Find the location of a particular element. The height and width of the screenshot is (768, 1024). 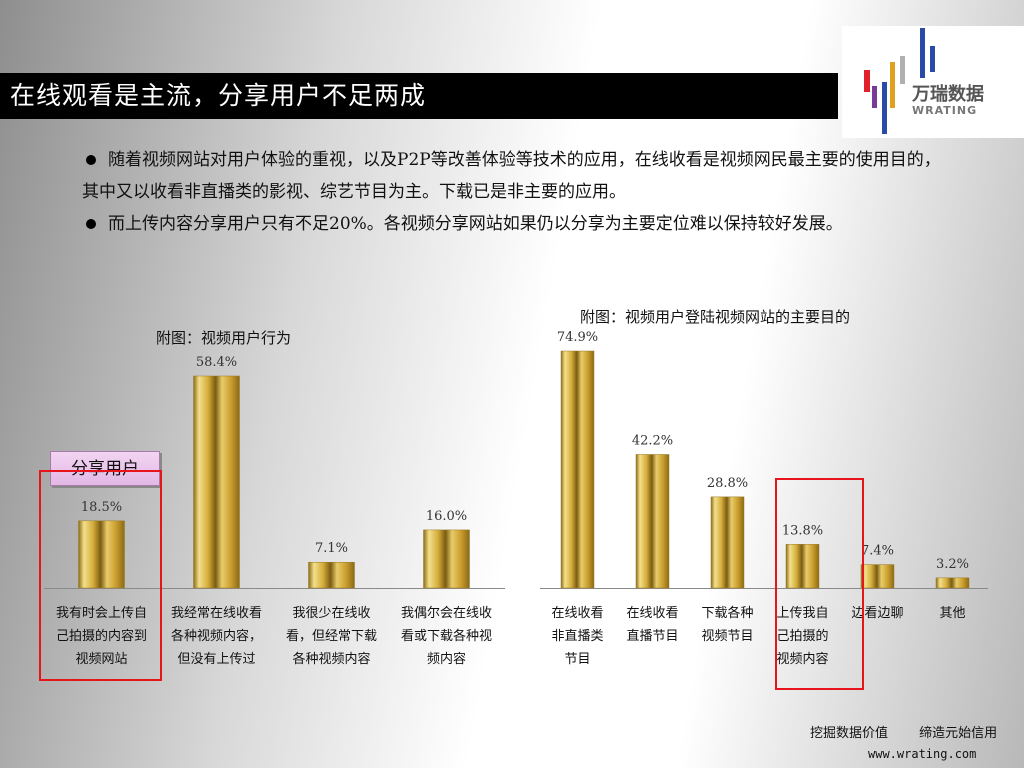

category-label-line: 边看边聊 is located at coordinates (877, 613).